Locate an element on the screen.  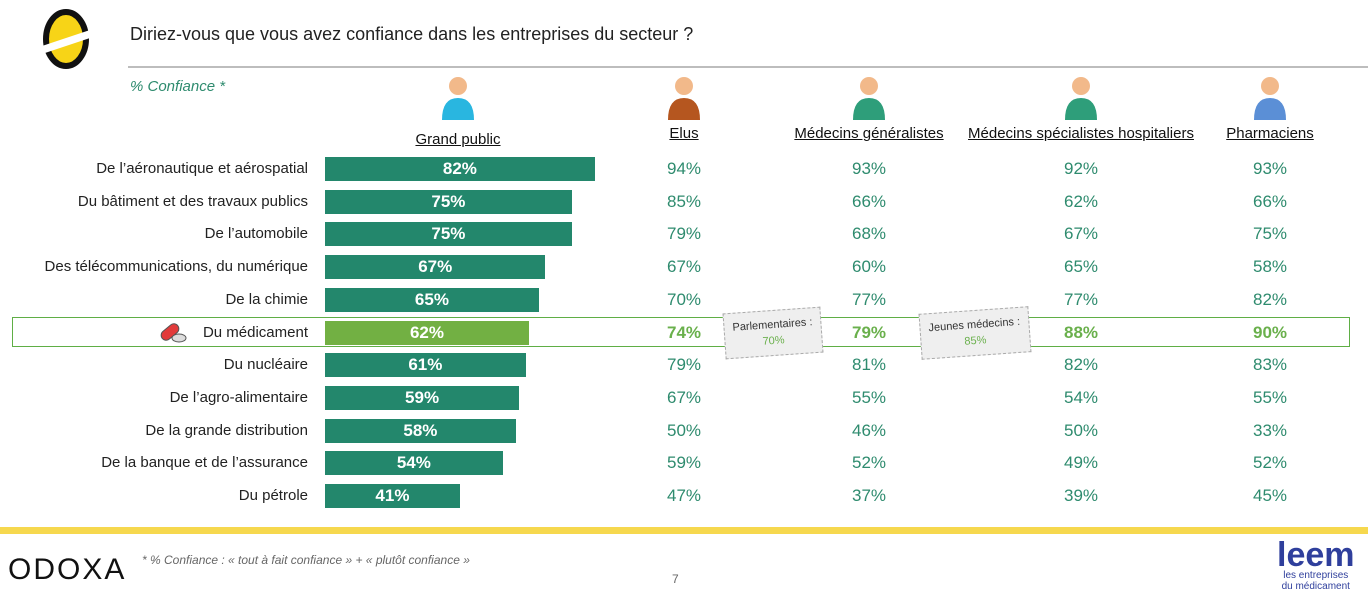
value-cell: 65% is located at coordinates (1081, 267).